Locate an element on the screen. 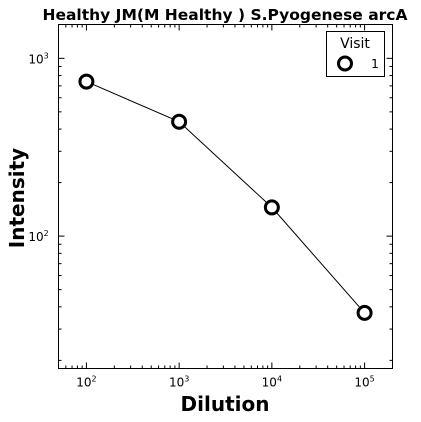 This screenshot has height=422, width=421. x-tick-label: 104 is located at coordinates (272, 382).